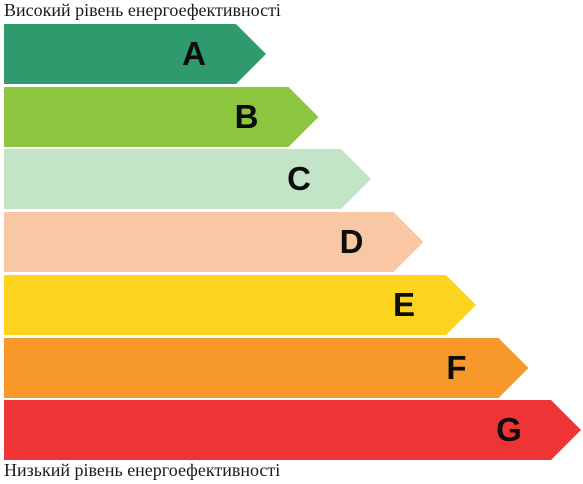  Describe the element at coordinates (456, 367) in the screenshot. I see `energy-class-letter: F` at that location.